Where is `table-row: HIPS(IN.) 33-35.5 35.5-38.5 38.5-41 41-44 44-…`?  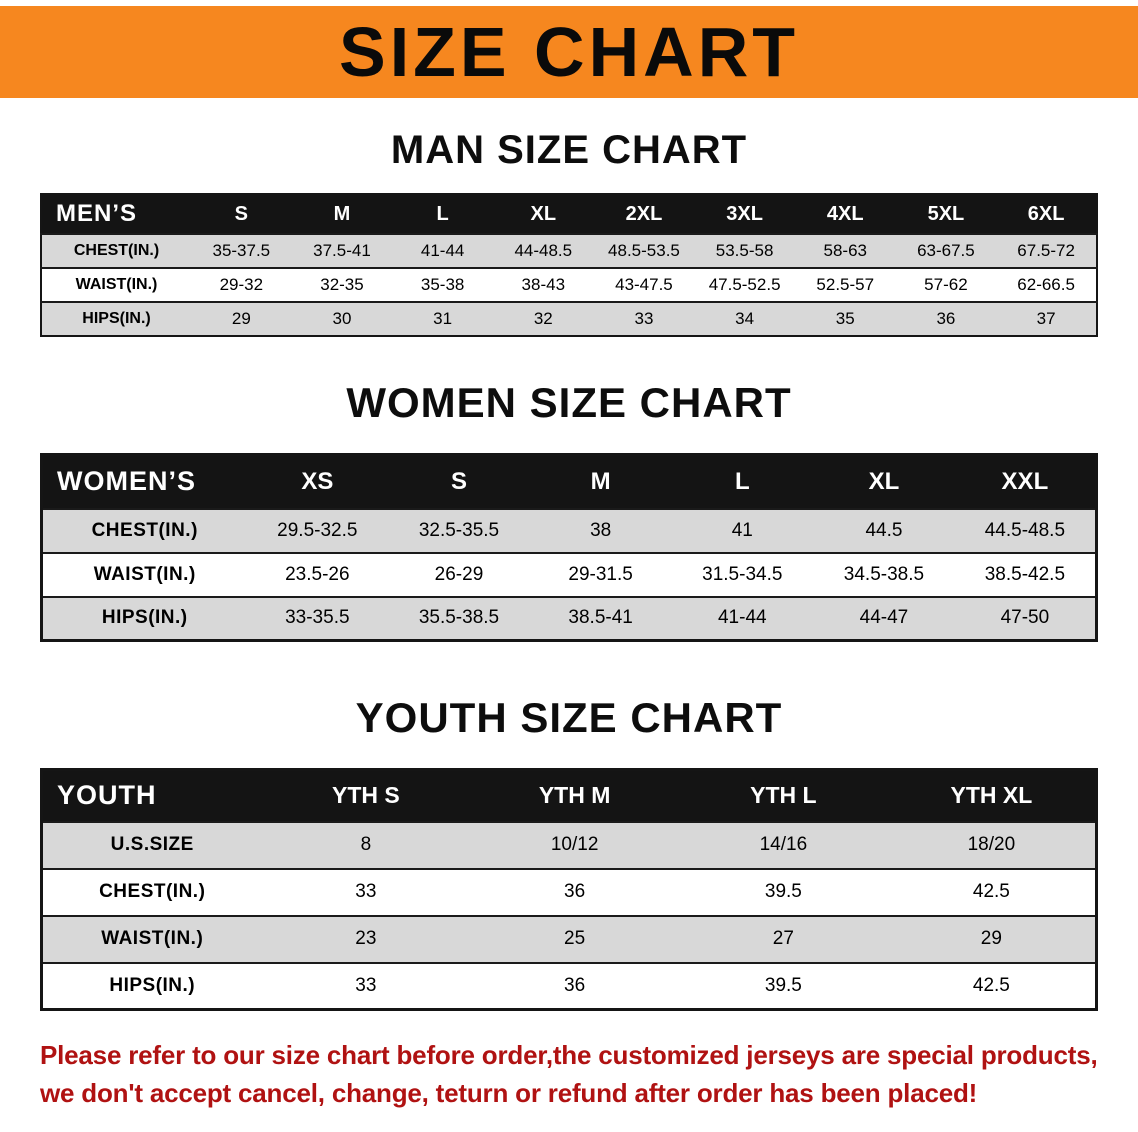 table-row: HIPS(IN.) 33-35.5 35.5-38.5 38.5-41 41-44 44-… is located at coordinates (569, 618).